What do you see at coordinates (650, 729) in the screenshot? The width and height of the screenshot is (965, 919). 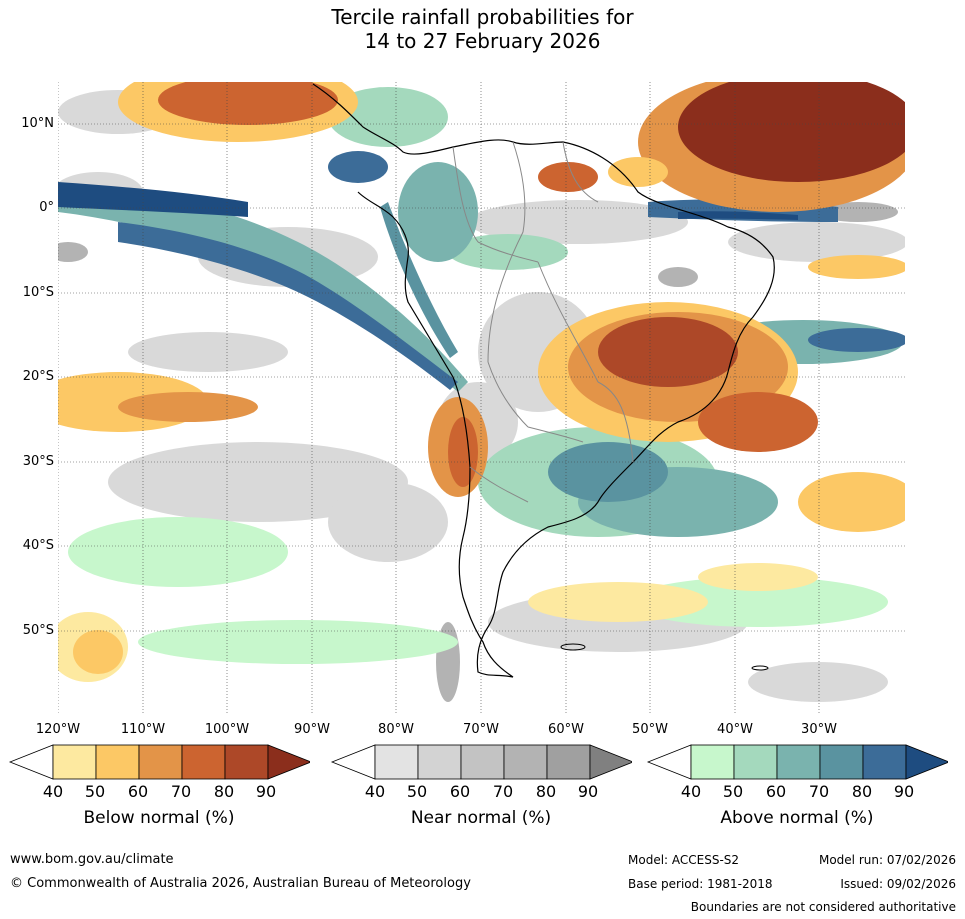 I see `lon-label: 50°W` at bounding box center [650, 729].